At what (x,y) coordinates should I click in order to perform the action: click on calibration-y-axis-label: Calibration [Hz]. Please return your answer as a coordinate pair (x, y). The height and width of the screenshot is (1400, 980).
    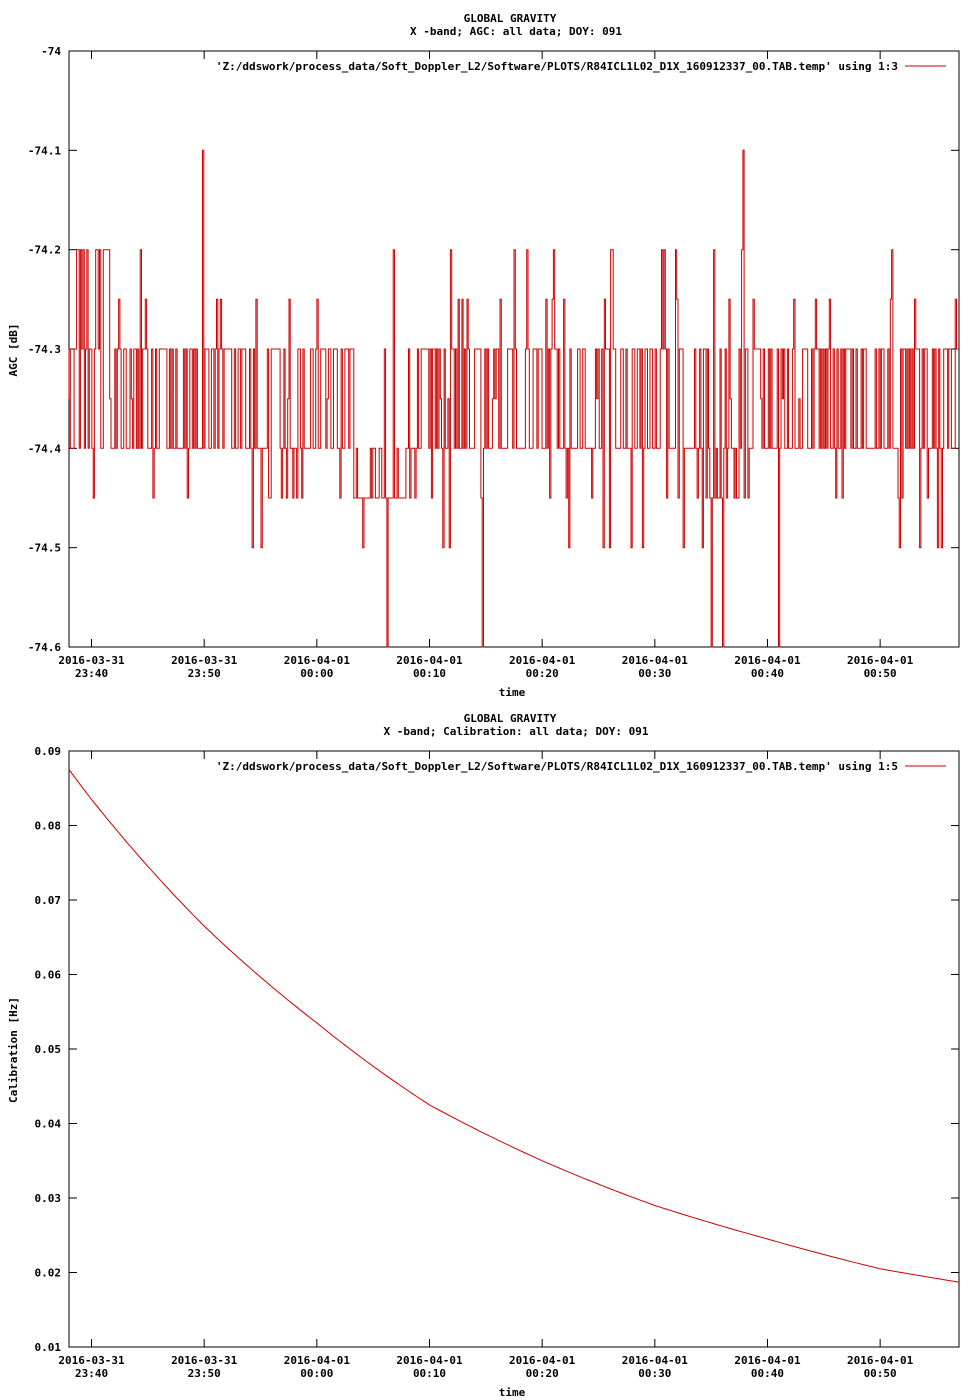
    Looking at the image, I should click on (13, 1050).